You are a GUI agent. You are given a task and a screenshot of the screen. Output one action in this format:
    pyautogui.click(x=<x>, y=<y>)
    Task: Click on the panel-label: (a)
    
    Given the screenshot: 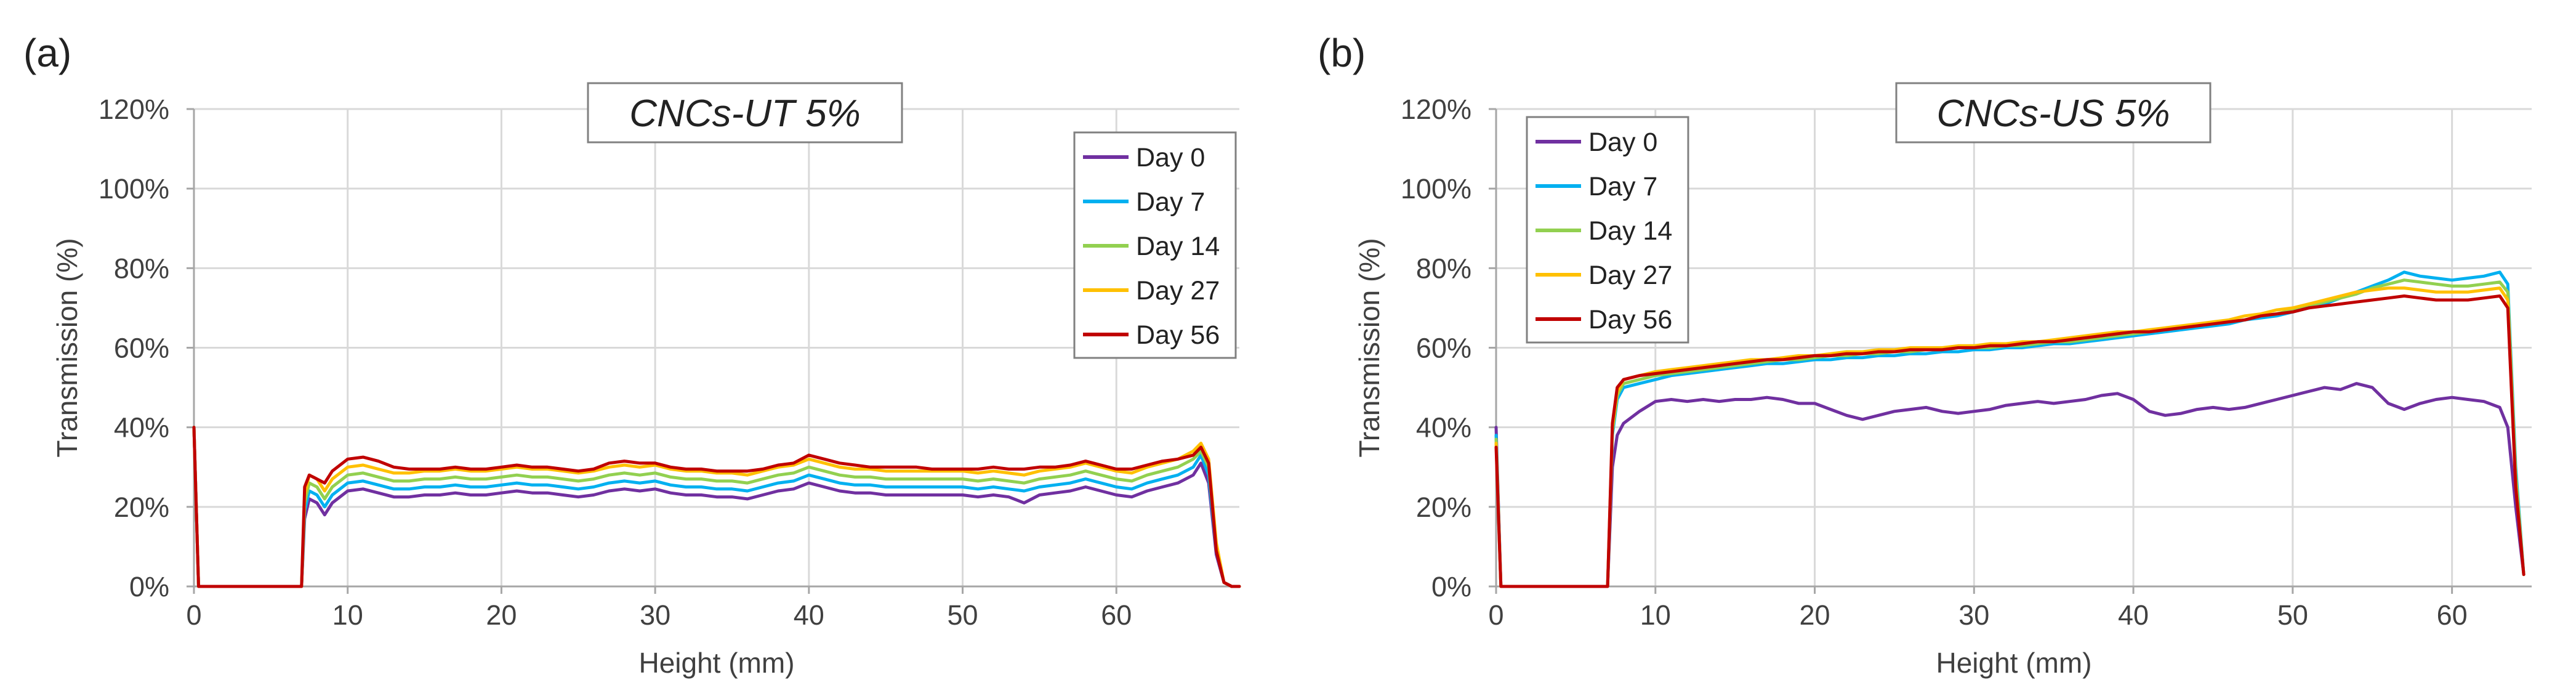 What is the action you would take?
    pyautogui.click(x=47, y=53)
    